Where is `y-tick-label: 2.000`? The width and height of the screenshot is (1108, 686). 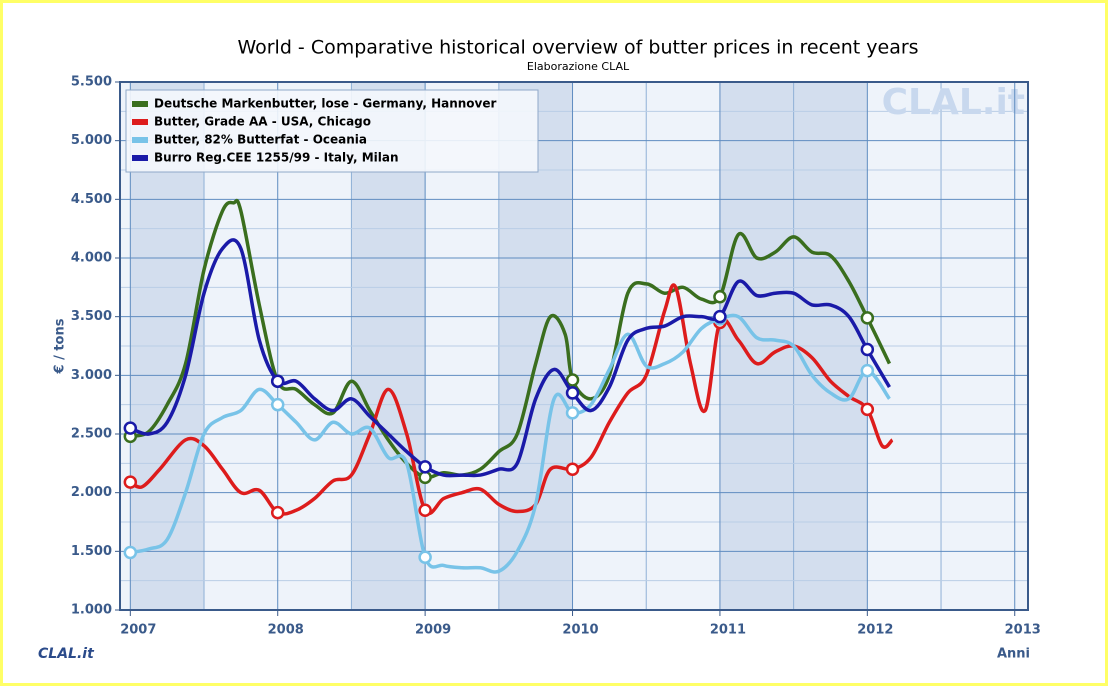
y-tick-label: 2.000 is located at coordinates (91, 492).